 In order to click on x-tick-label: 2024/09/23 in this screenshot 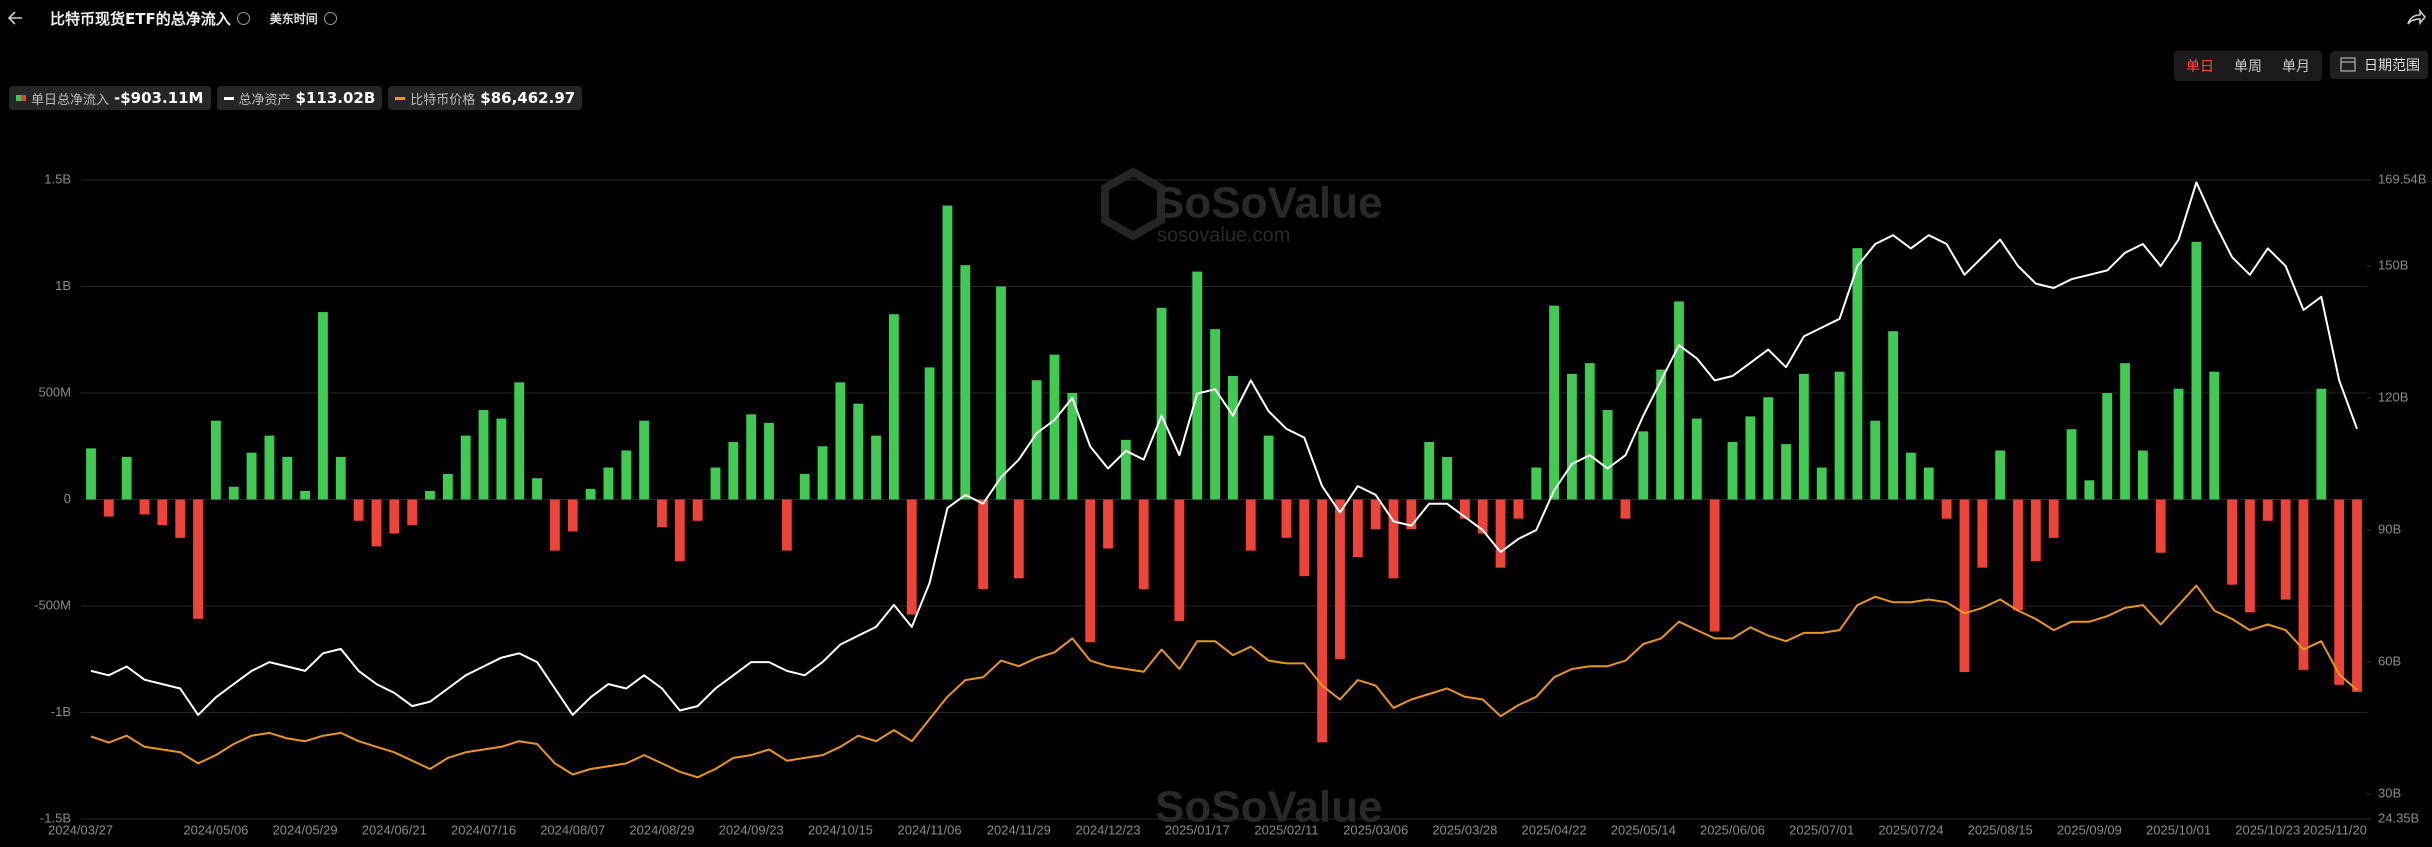, I will do `click(751, 829)`.